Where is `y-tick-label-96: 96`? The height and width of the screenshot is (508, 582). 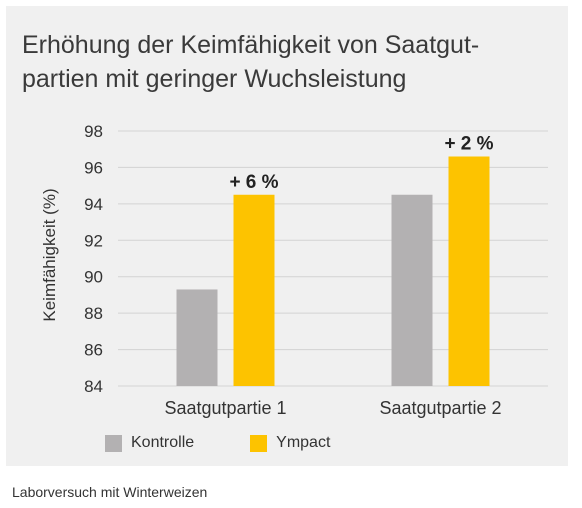 y-tick-label-96: 96 is located at coordinates (93, 167).